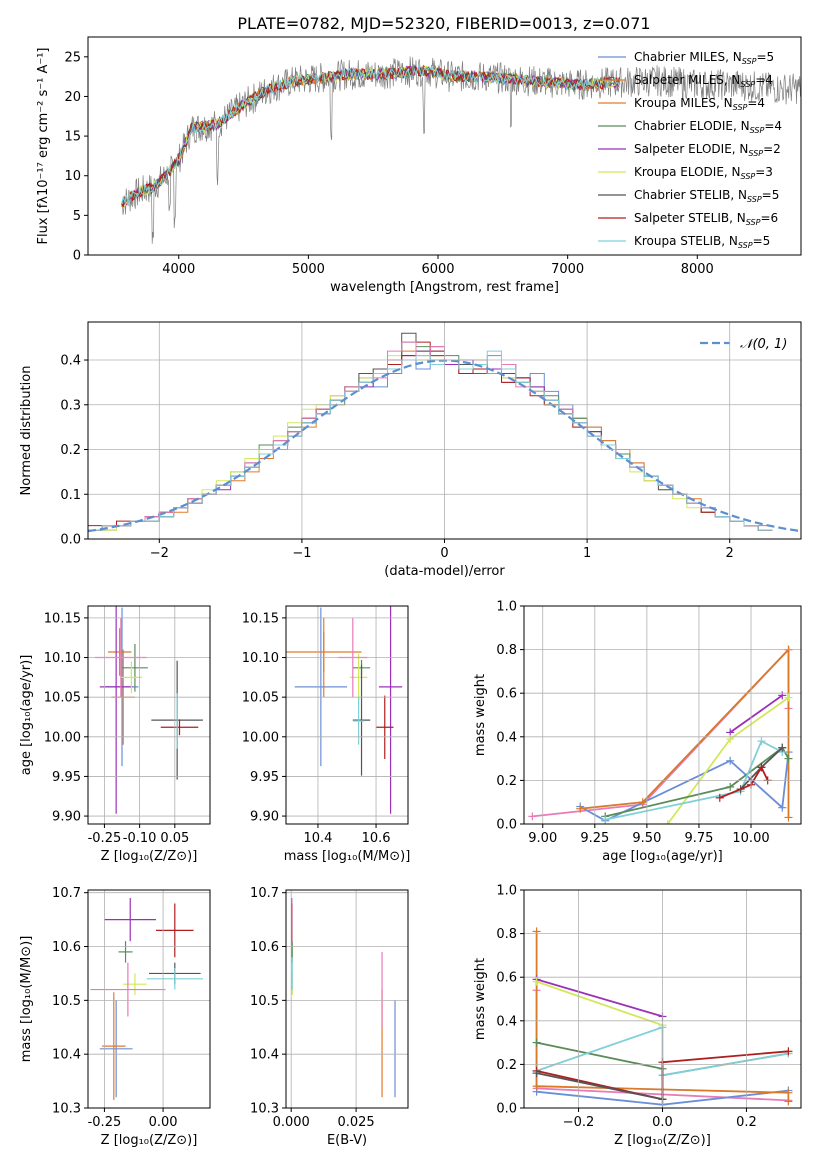 Image resolution: width=819 pixels, height=1170 pixels. What do you see at coordinates (163, 1122) in the screenshot?
I see `x-tick-label: 0.00` at bounding box center [163, 1122].